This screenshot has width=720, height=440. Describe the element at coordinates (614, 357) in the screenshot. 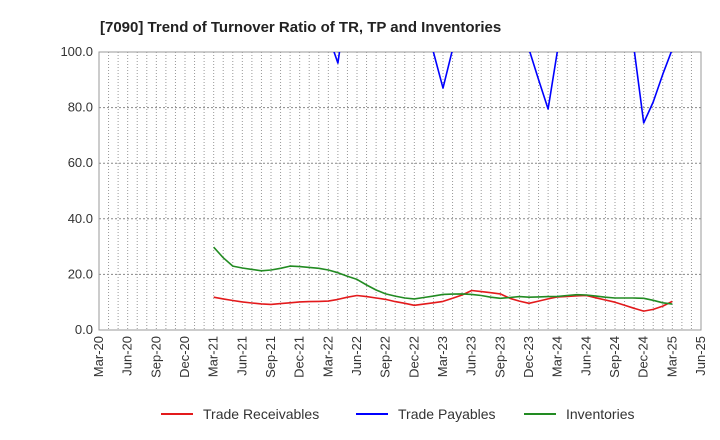

I see `x-tick-label: Sep-24` at that location.